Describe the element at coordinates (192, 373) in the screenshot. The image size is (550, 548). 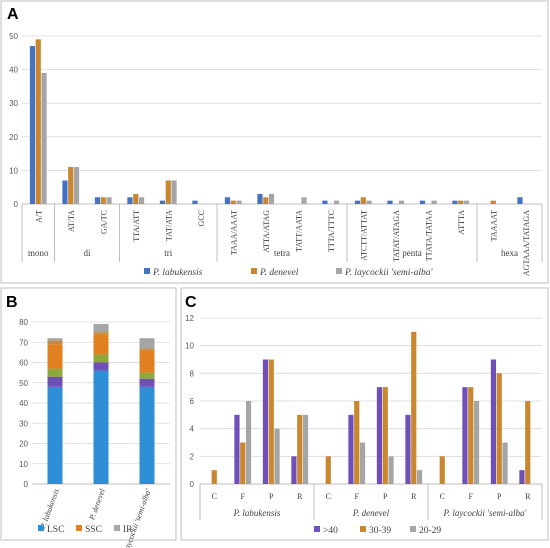
I see `c-y-tick-label: 8` at that location.